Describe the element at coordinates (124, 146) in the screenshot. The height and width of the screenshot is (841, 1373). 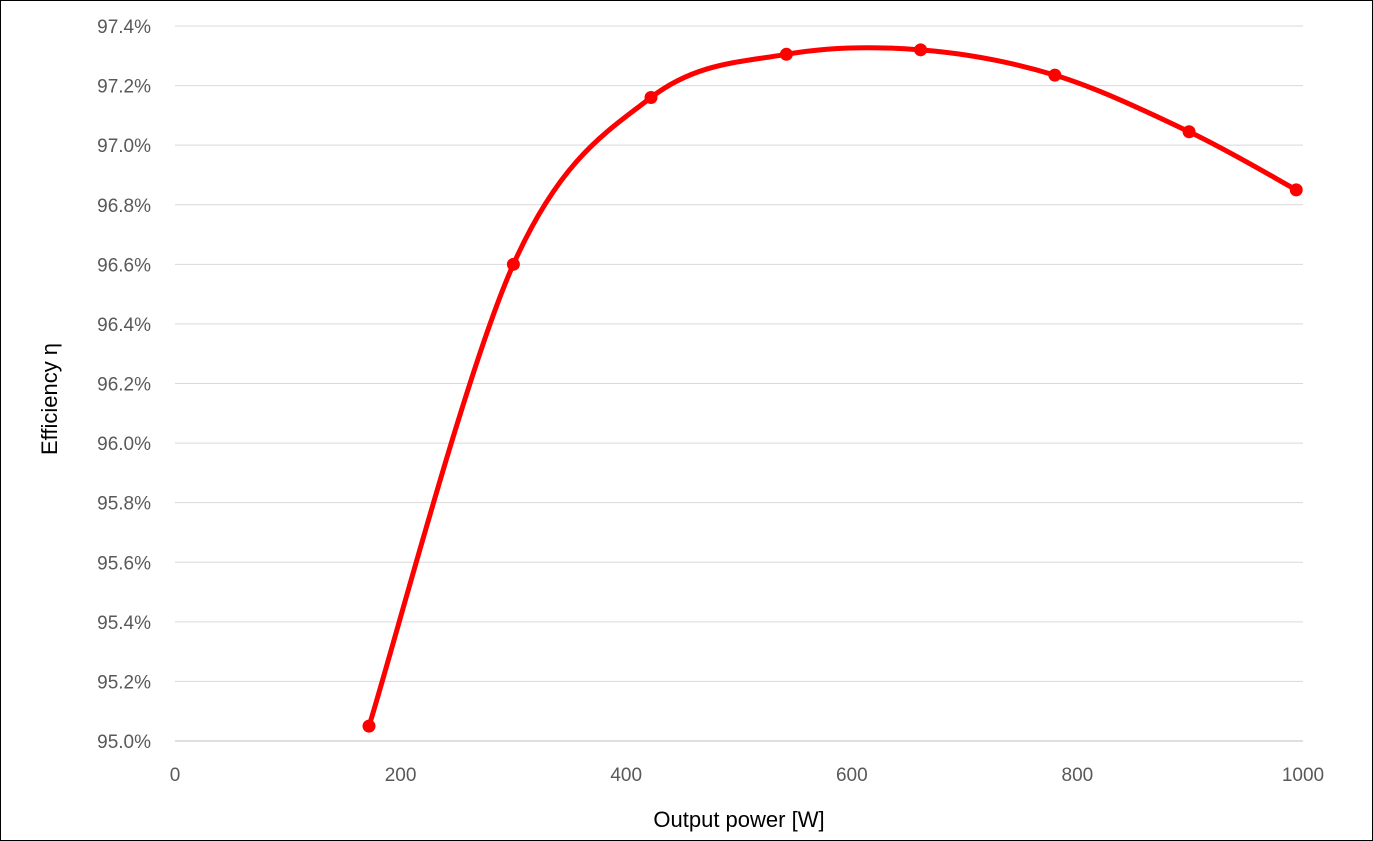
I see `y-tick-label: 97.0%` at that location.